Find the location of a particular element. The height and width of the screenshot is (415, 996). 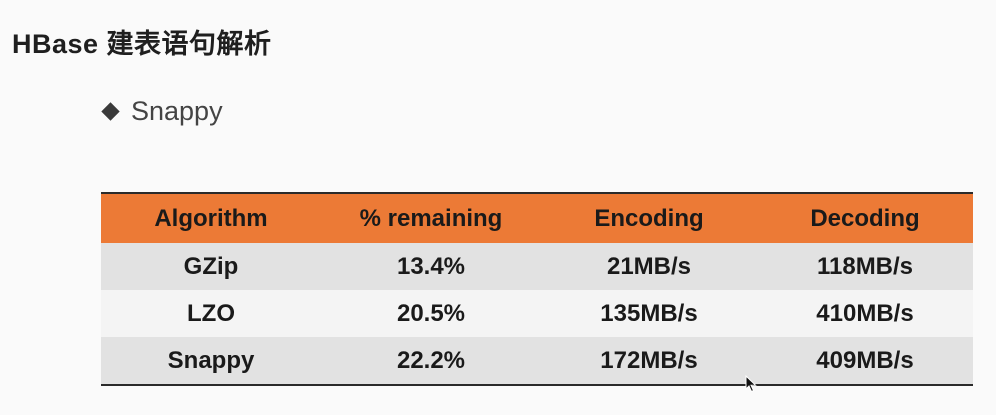

cell-encoding: 172MB/s is located at coordinates (649, 360).